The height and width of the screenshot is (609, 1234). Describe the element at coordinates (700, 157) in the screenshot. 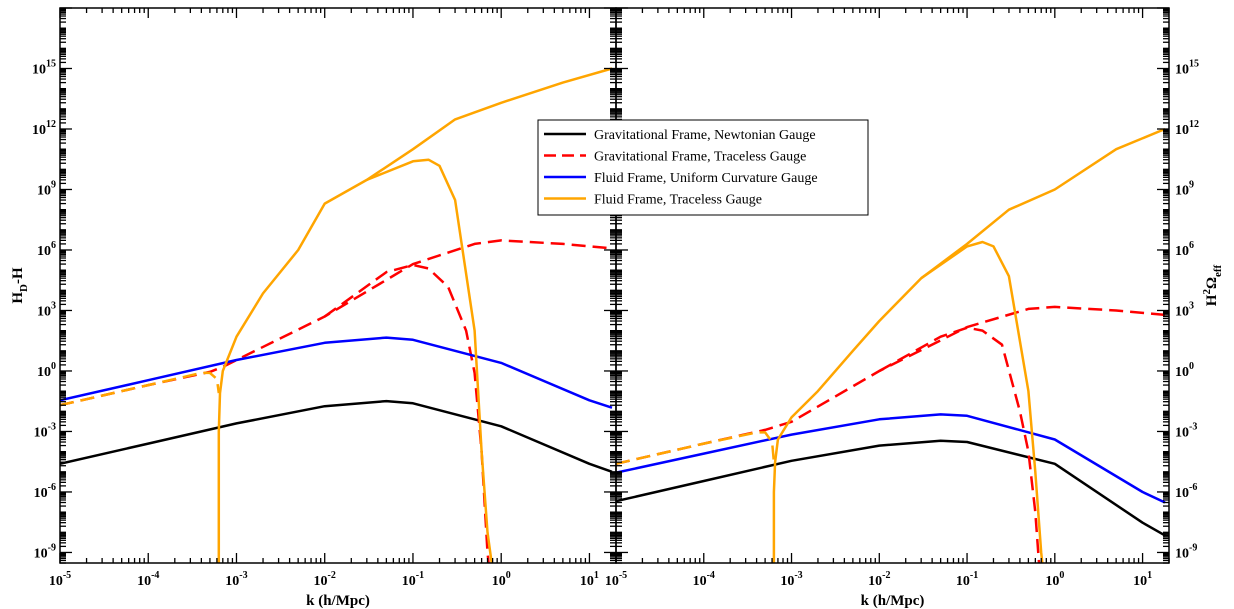

I see `legend-label: Gravitational Frame, Traceless Gauge` at that location.